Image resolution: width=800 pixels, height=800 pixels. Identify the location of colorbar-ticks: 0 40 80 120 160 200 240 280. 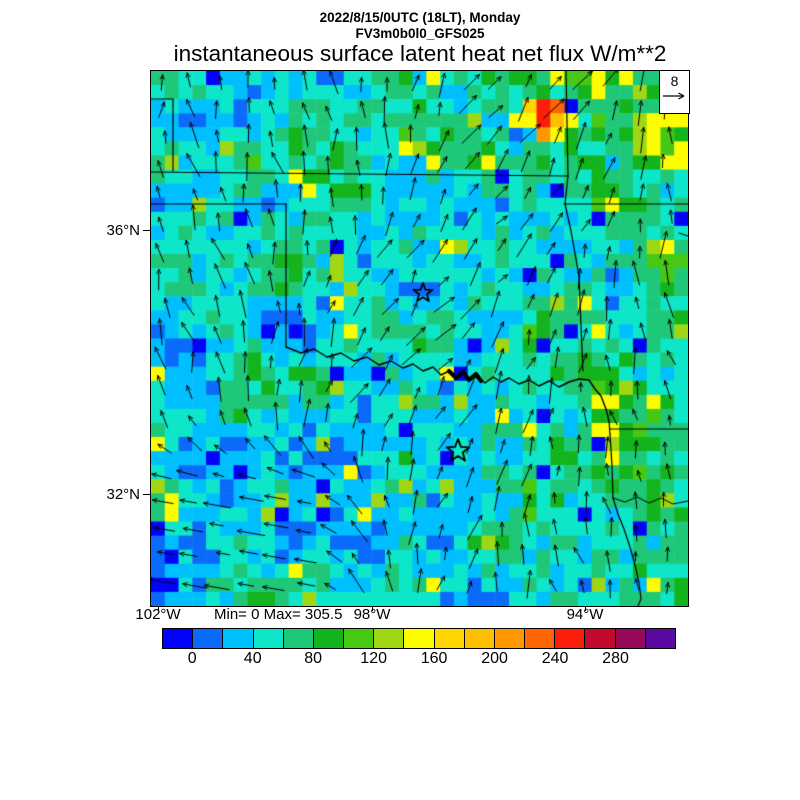
(419, 660).